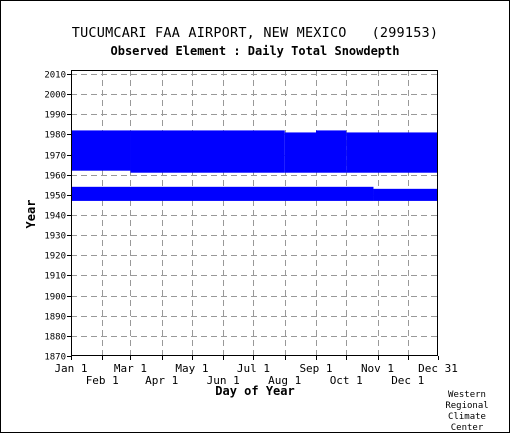 The image size is (510, 434). Describe the element at coordinates (377, 368) in the screenshot. I see `x-tick-label: Nov 1` at that location.